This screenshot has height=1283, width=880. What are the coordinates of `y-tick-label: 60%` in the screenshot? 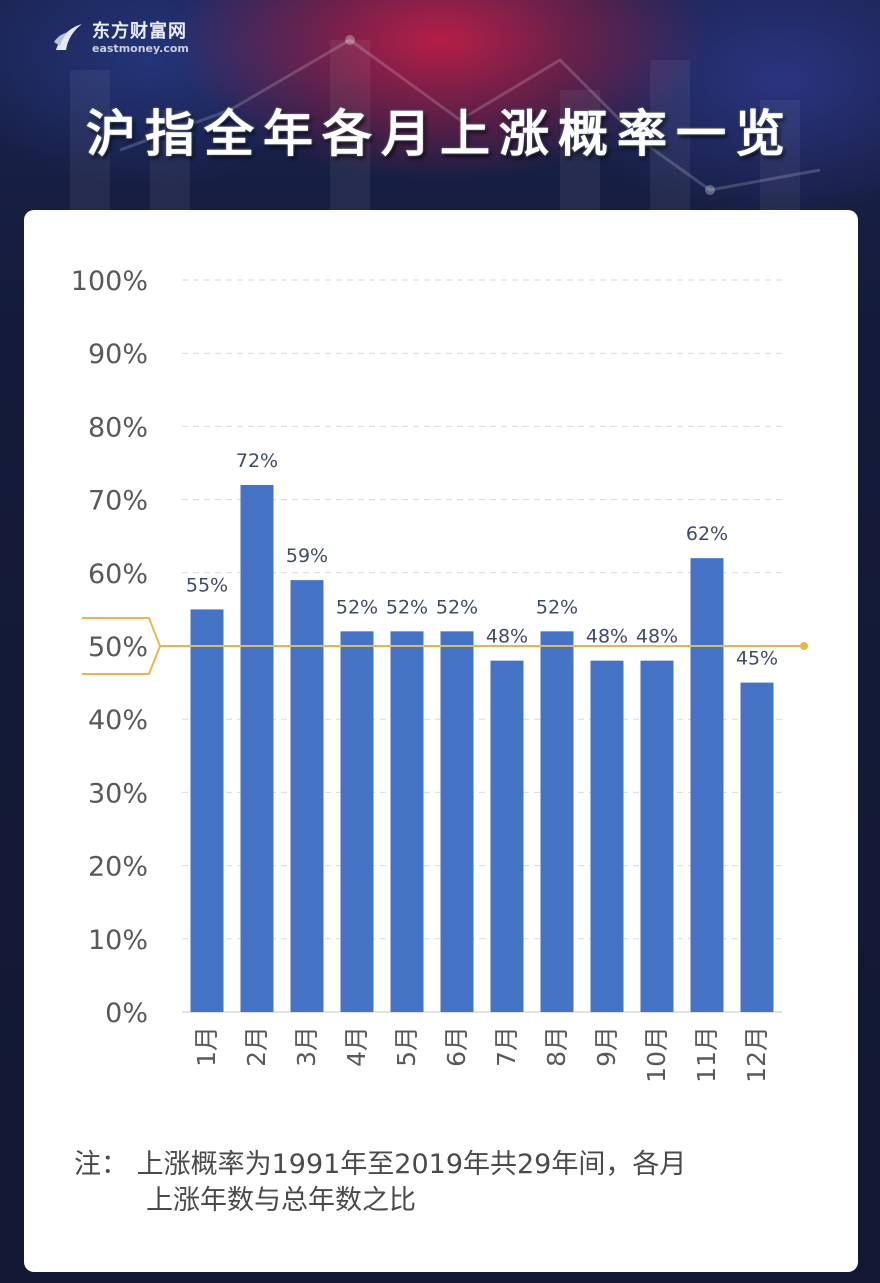 It's located at (118, 574).